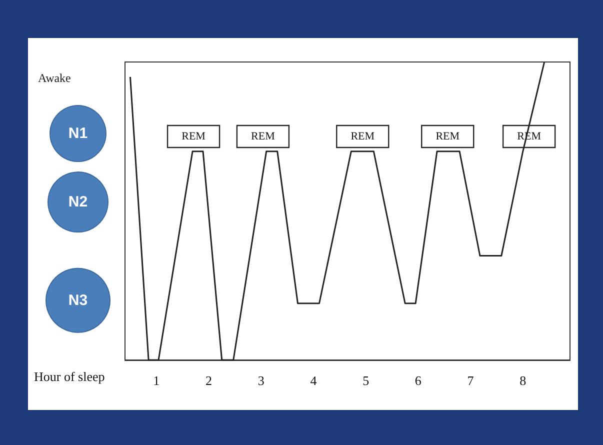 The height and width of the screenshot is (445, 603). Describe the element at coordinates (523, 380) in the screenshot. I see `x-tick-label: 8` at that location.